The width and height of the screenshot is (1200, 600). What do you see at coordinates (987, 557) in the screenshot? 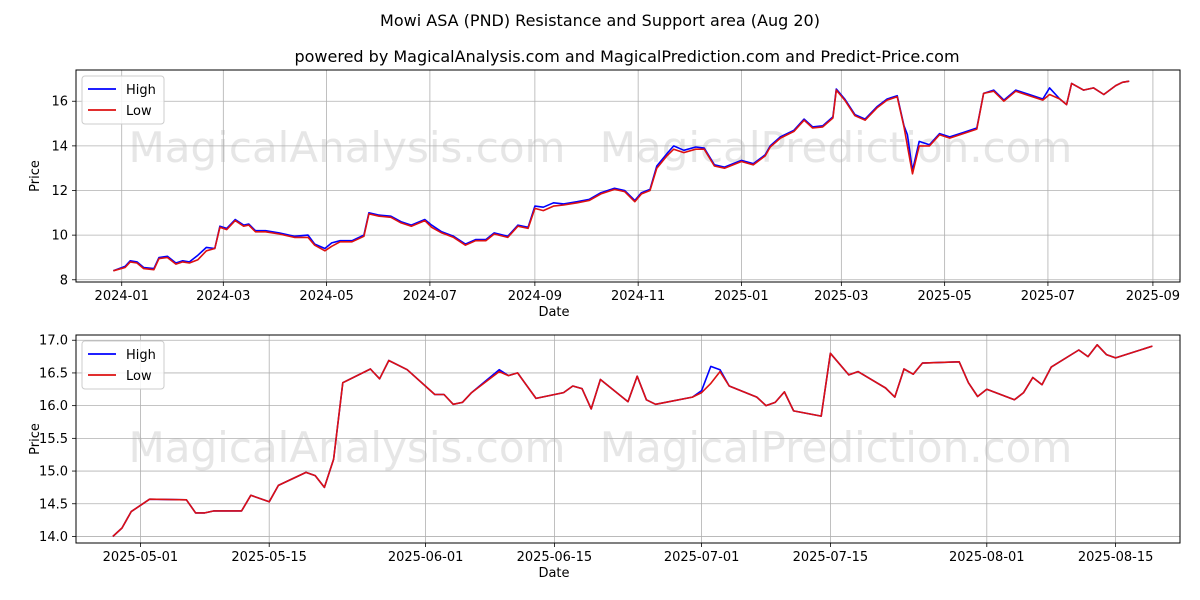
I see `x-tick-label: 2025-08-01` at bounding box center [987, 557].